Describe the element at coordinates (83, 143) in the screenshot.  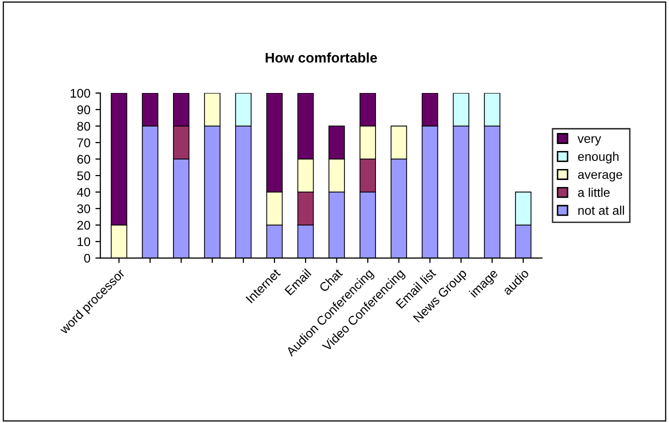
I see `y-tick-label: 70` at that location.